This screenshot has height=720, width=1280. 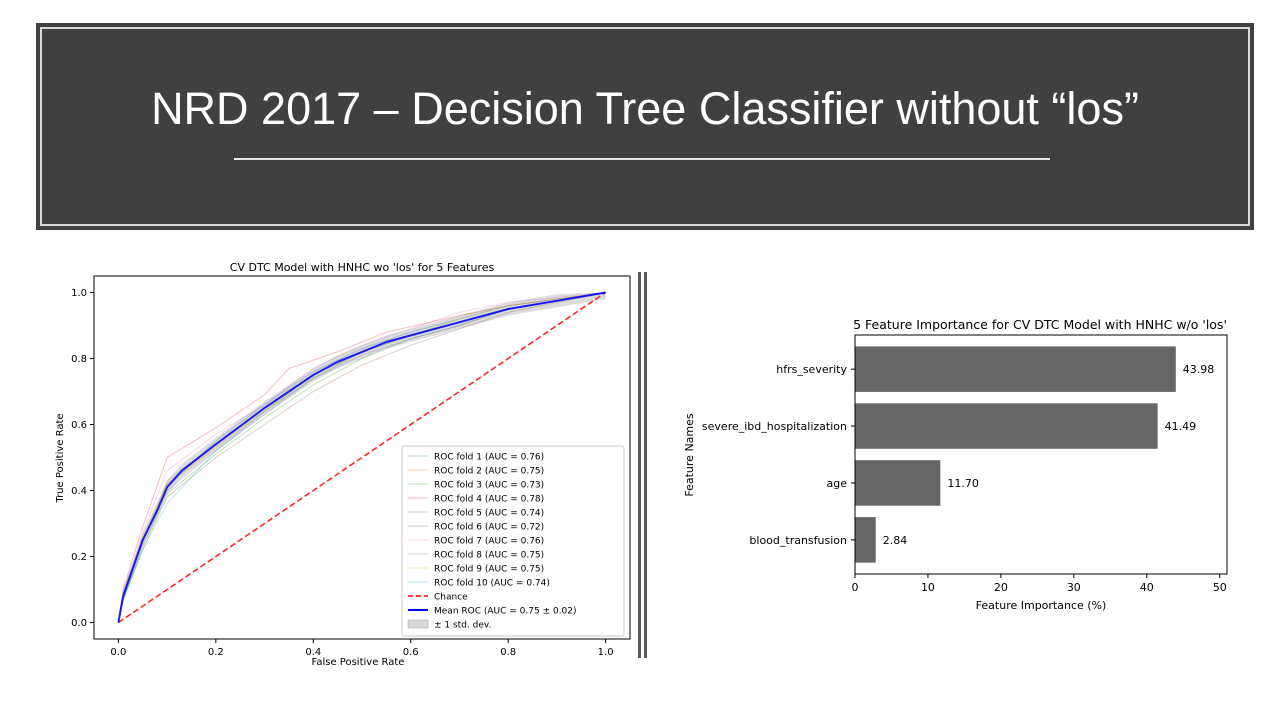 I want to click on roc-x-tick-label: 0.2, so click(x=216, y=652).